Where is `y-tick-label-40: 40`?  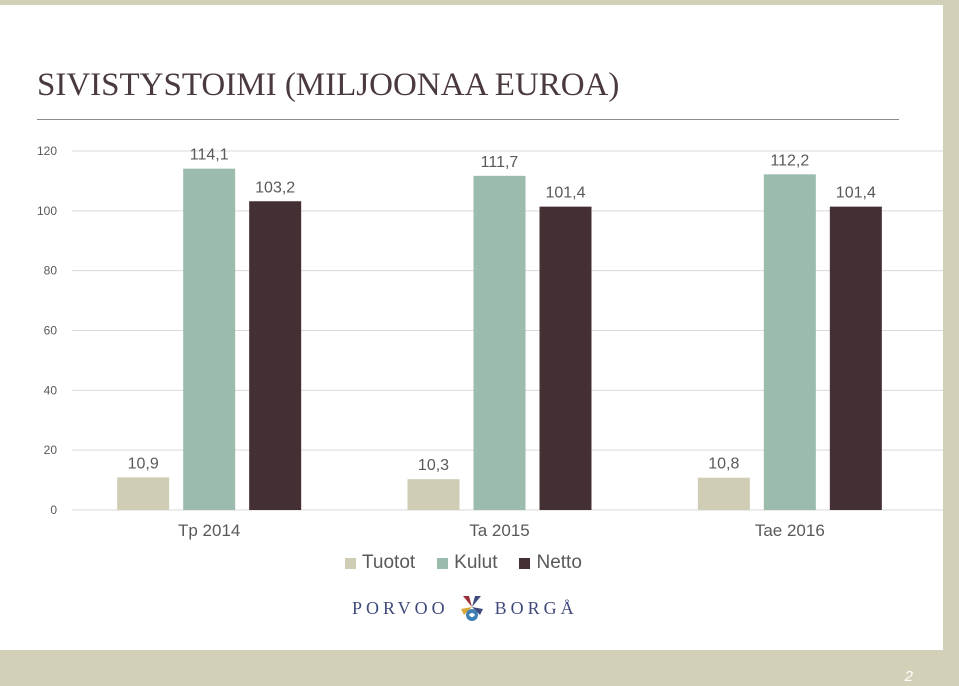 y-tick-label-40: 40 is located at coordinates (51, 390).